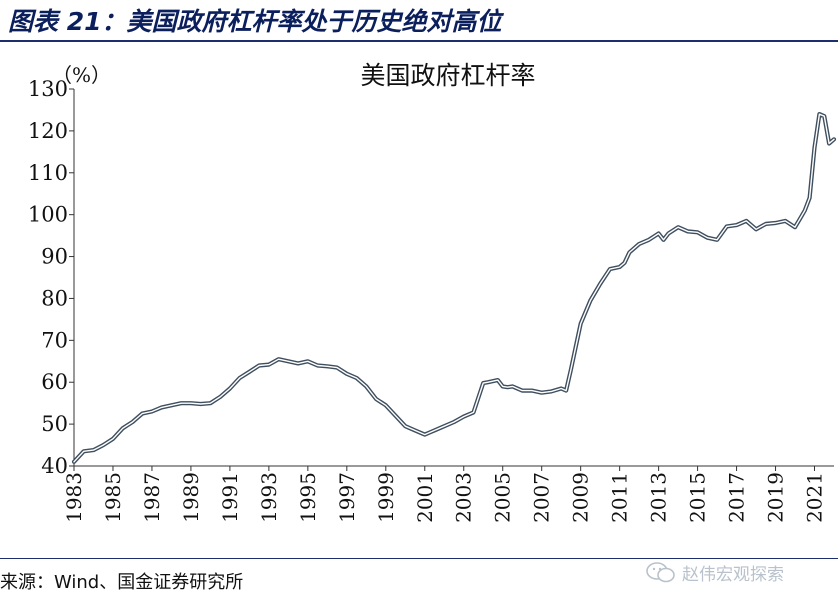  Describe the element at coordinates (776, 497) in the screenshot. I see `x-tick-label: 2019` at that location.